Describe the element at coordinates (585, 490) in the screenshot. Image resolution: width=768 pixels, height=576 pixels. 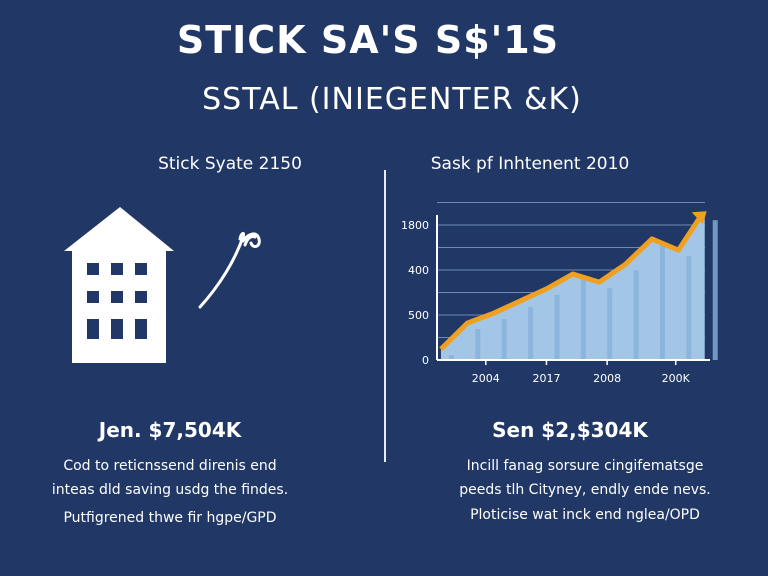
I see `right-description-line2: peeds tlh Cityney, endly ende nevs.` at that location.